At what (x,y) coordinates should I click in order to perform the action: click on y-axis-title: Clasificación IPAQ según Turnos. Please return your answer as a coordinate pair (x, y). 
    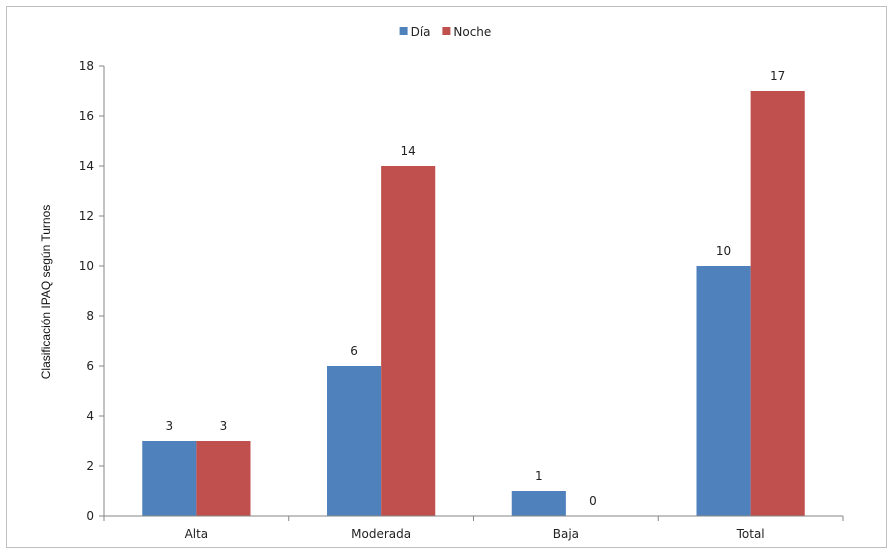
    Looking at the image, I should click on (46, 292).